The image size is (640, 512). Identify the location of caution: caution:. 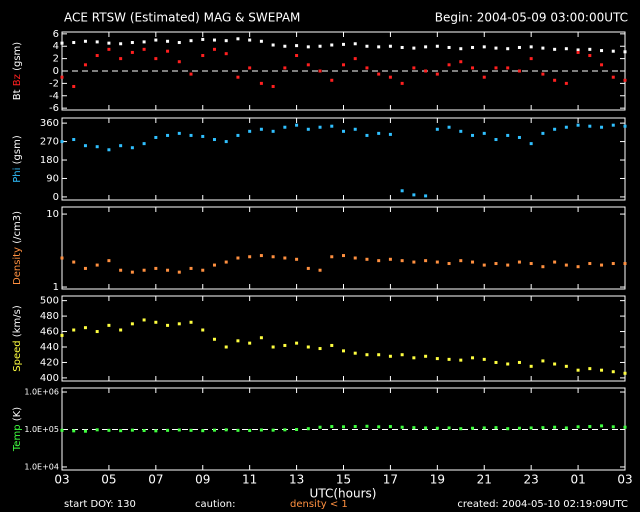
(215, 504).